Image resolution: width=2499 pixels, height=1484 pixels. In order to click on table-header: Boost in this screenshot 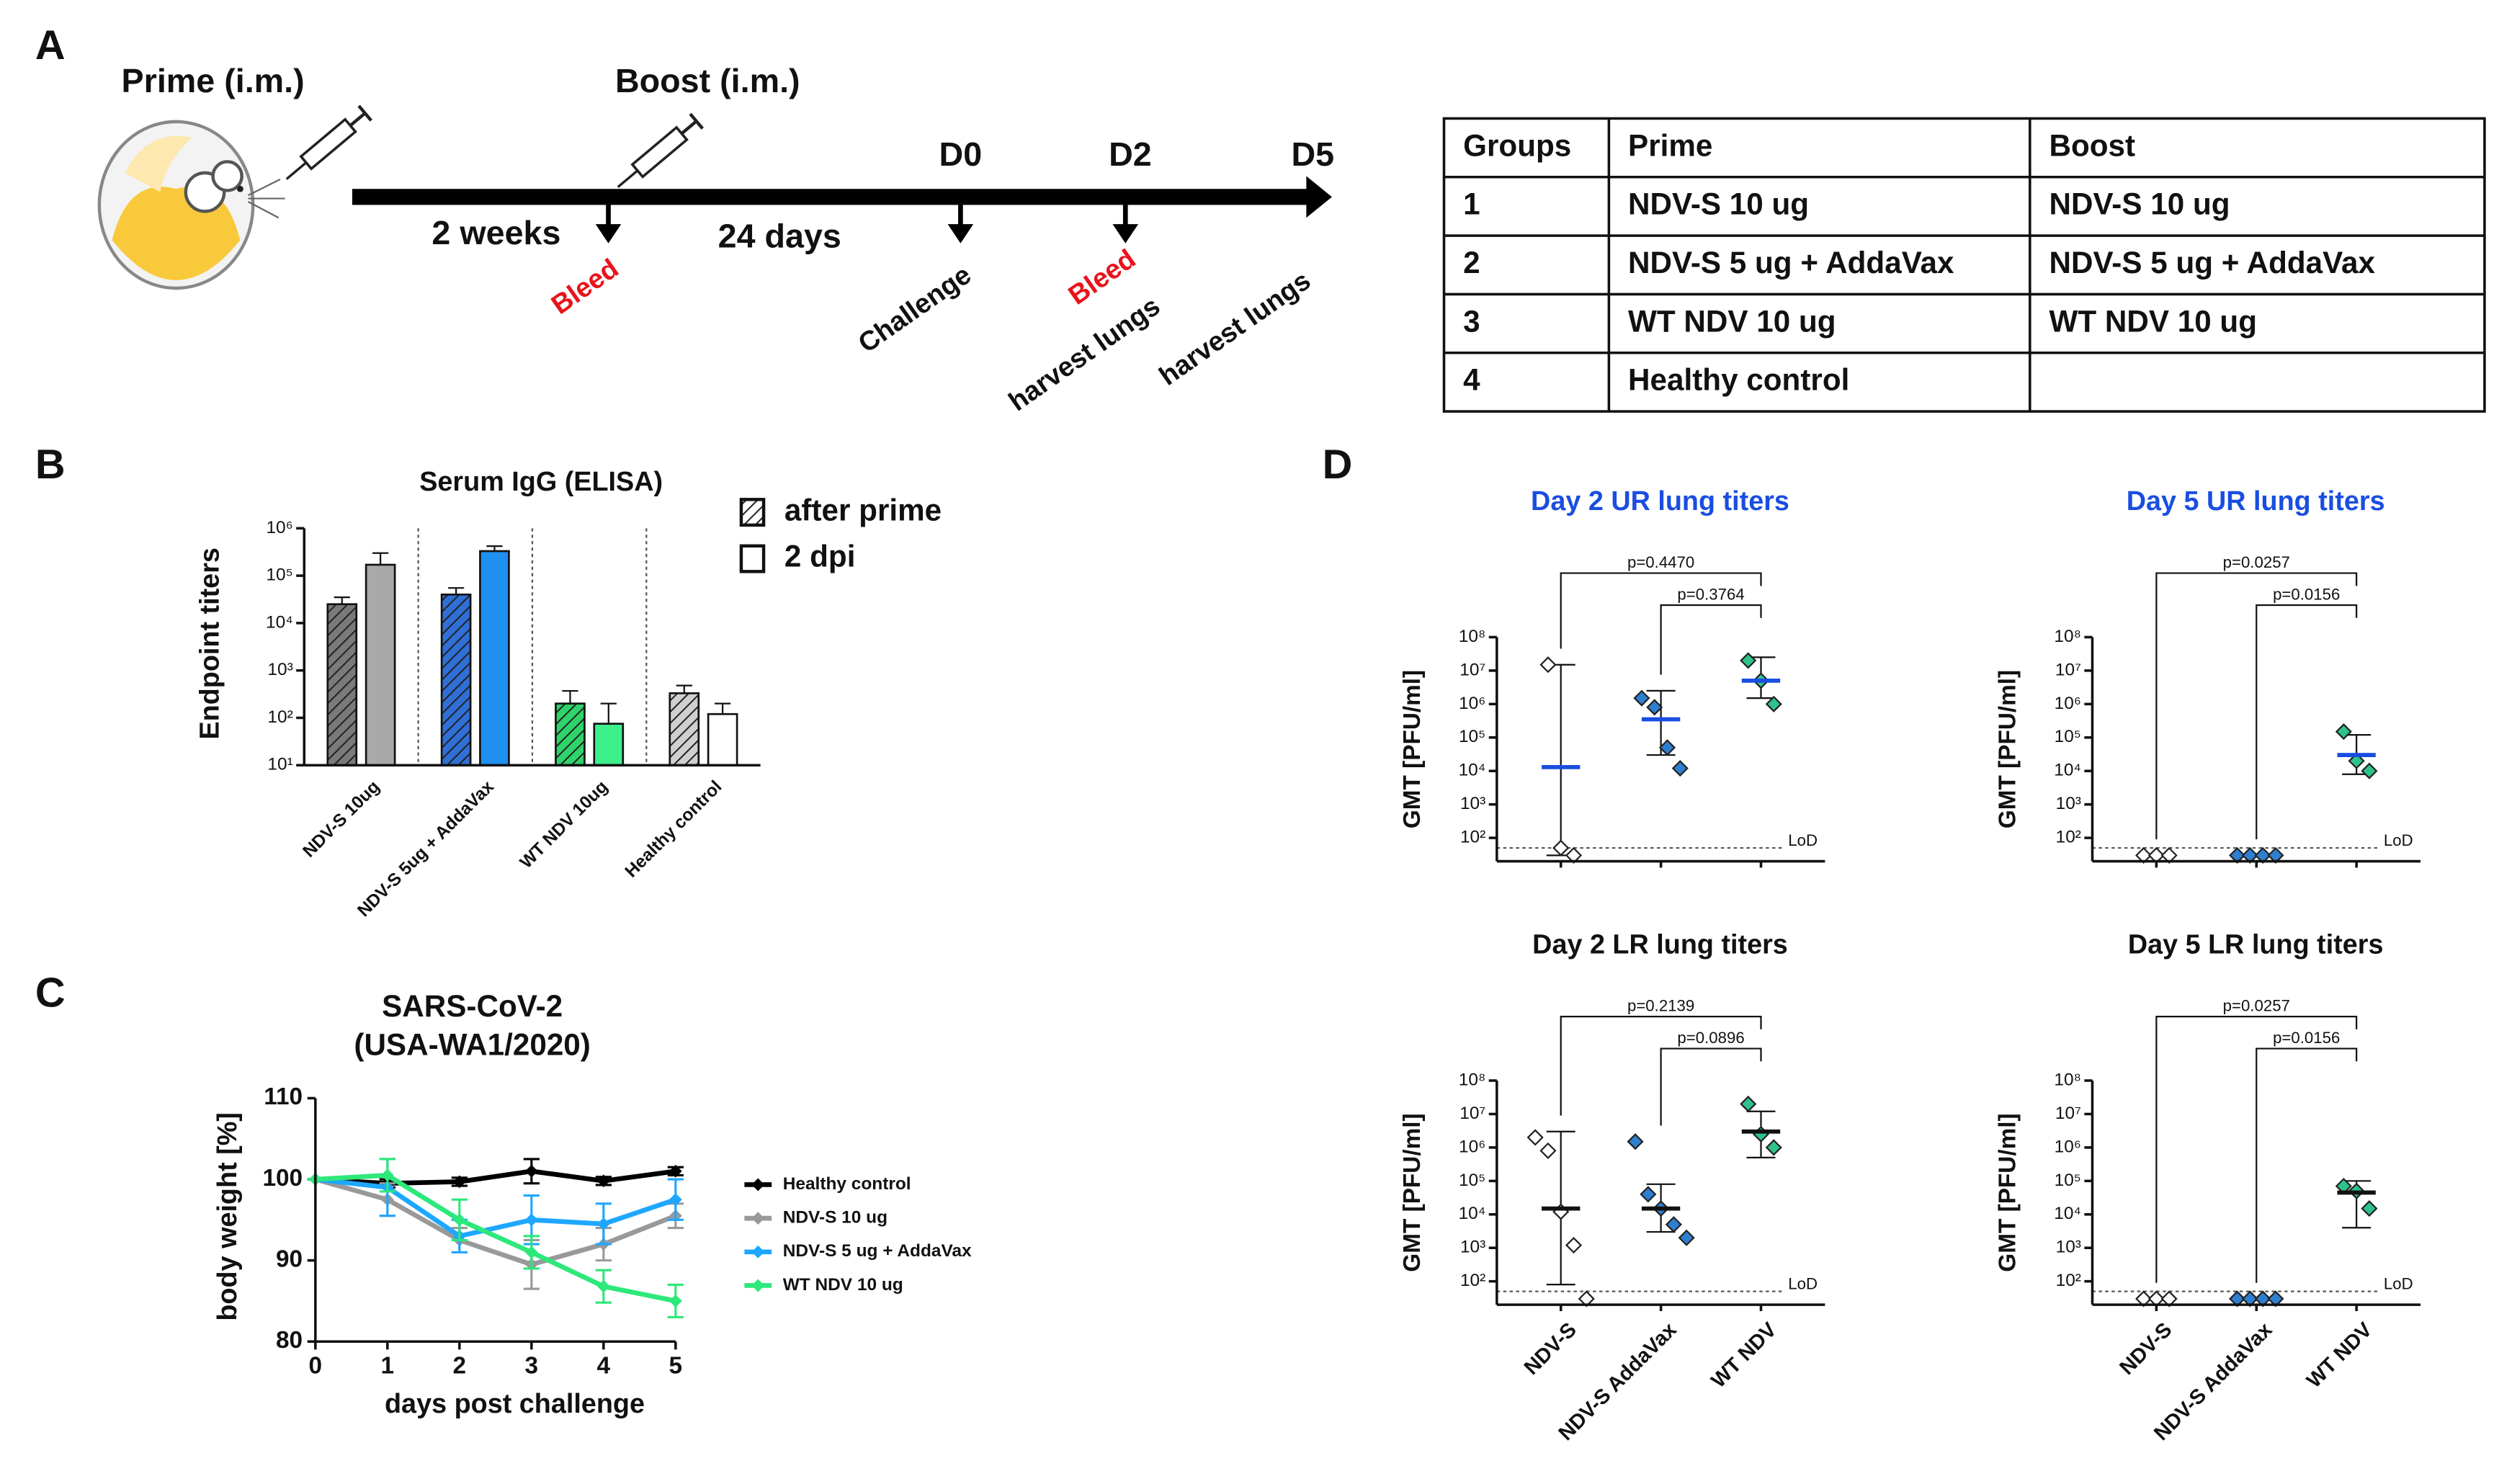, I will do `click(2092, 145)`.